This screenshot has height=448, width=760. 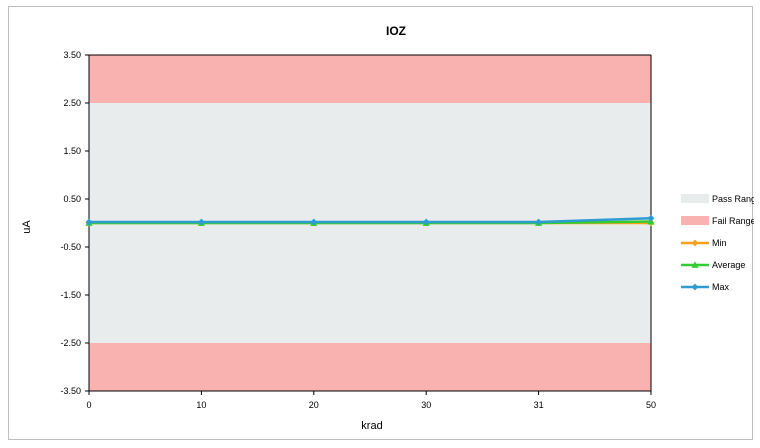 I want to click on x-tick-label: 10, so click(x=201, y=405).